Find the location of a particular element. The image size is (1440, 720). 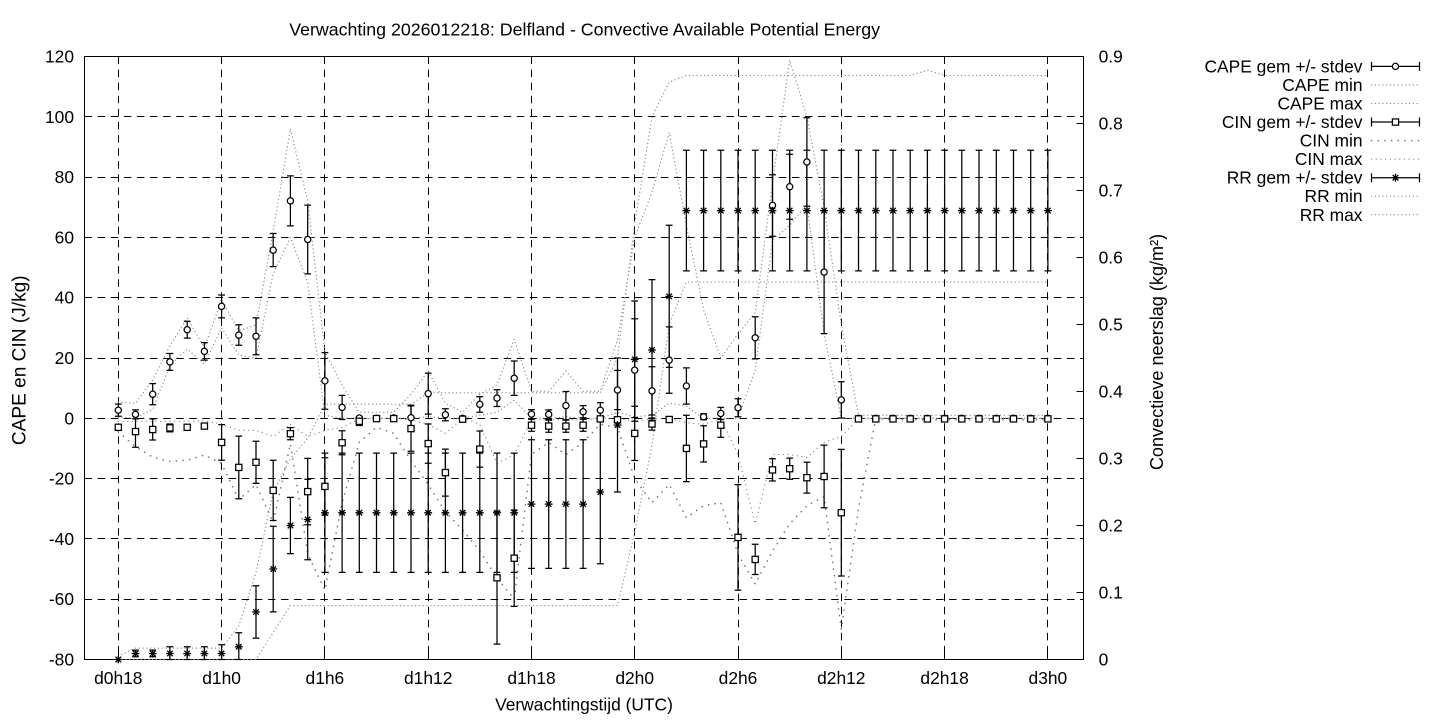

svg-text: CAPE en CIN (J/kg) is located at coordinates (20, 360).